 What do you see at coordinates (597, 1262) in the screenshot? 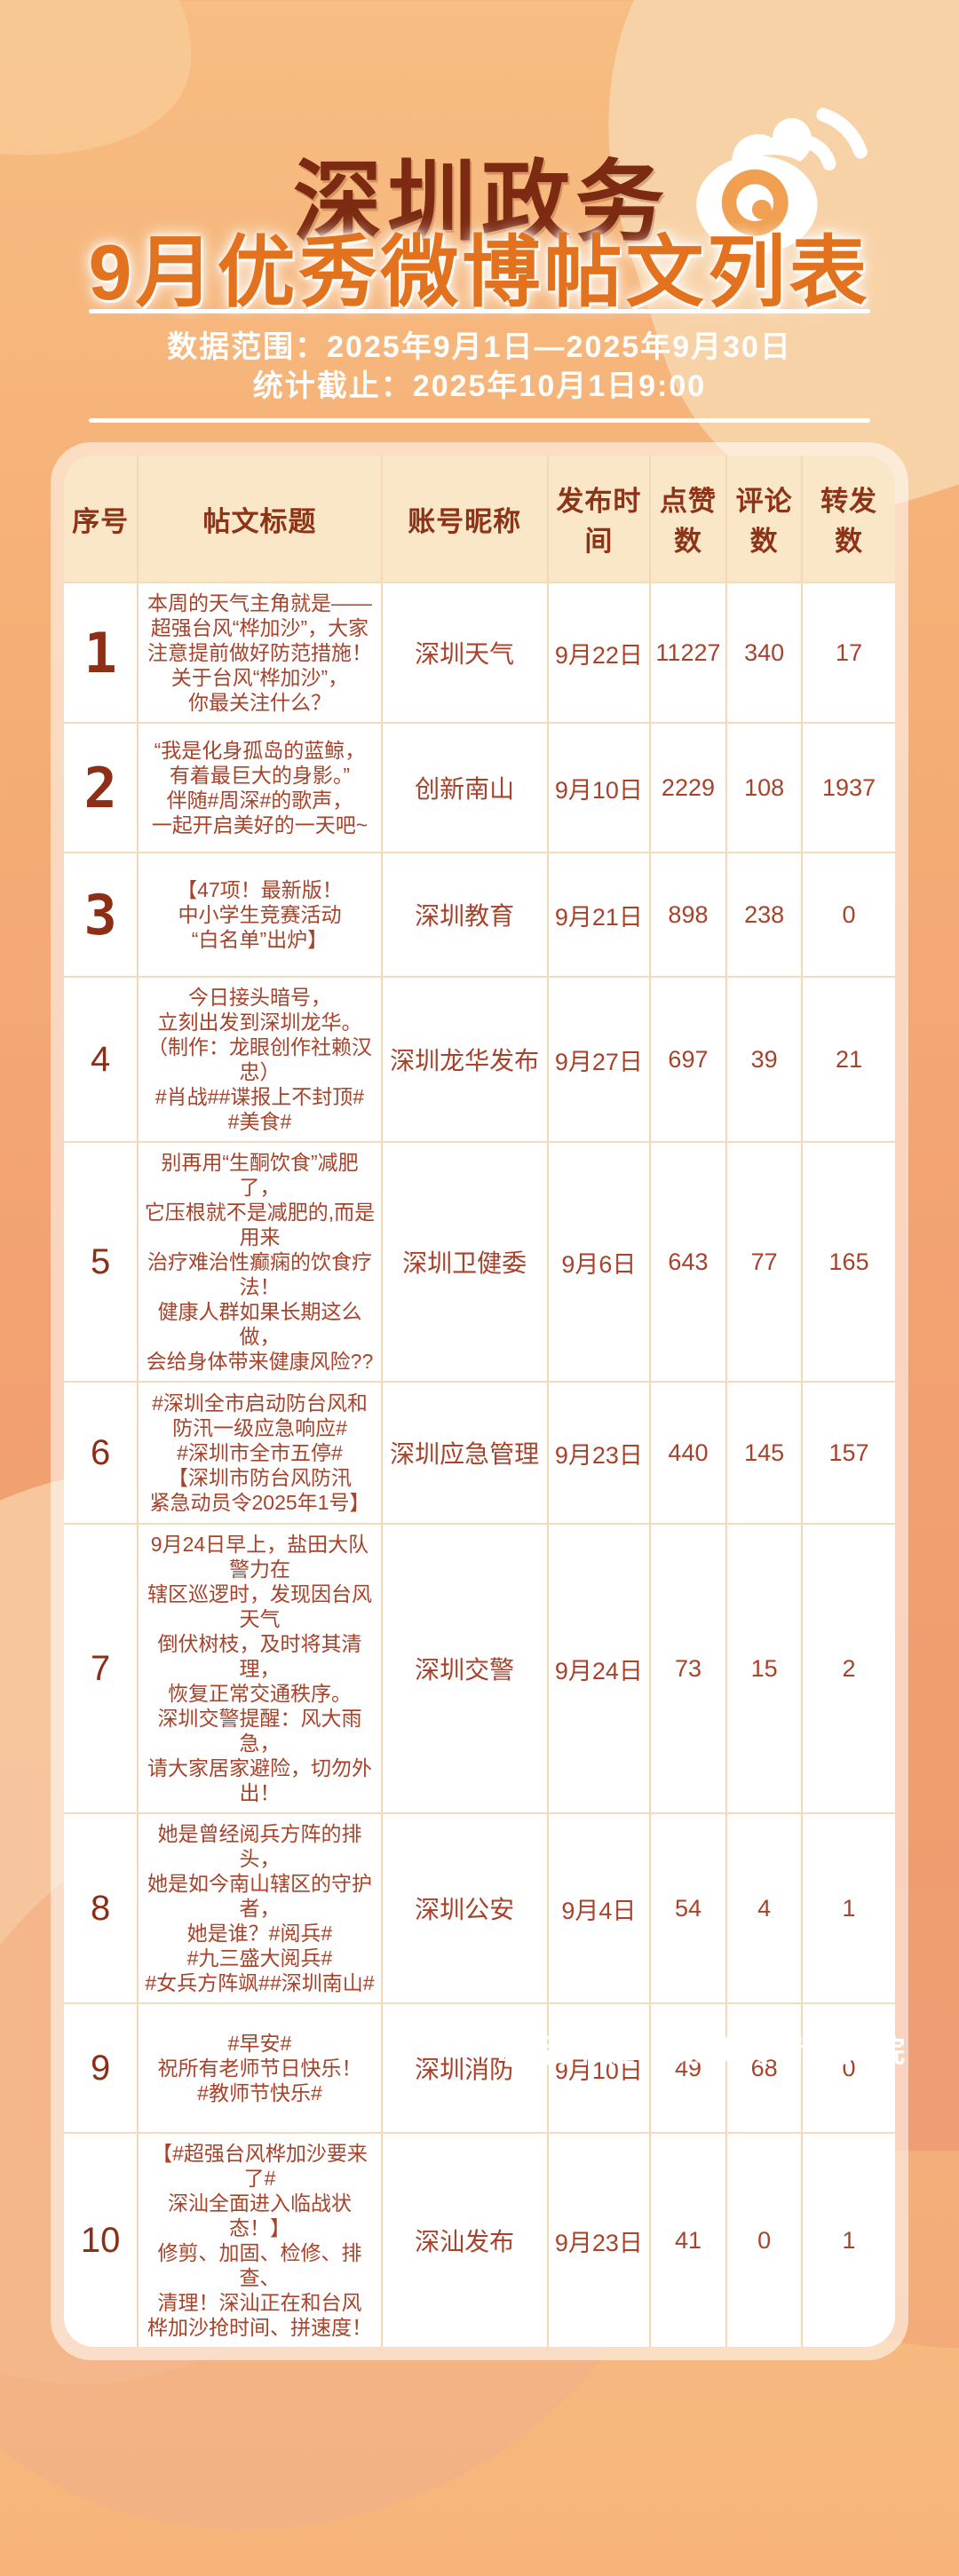
I see `publish-date: 9月6日` at bounding box center [597, 1262].